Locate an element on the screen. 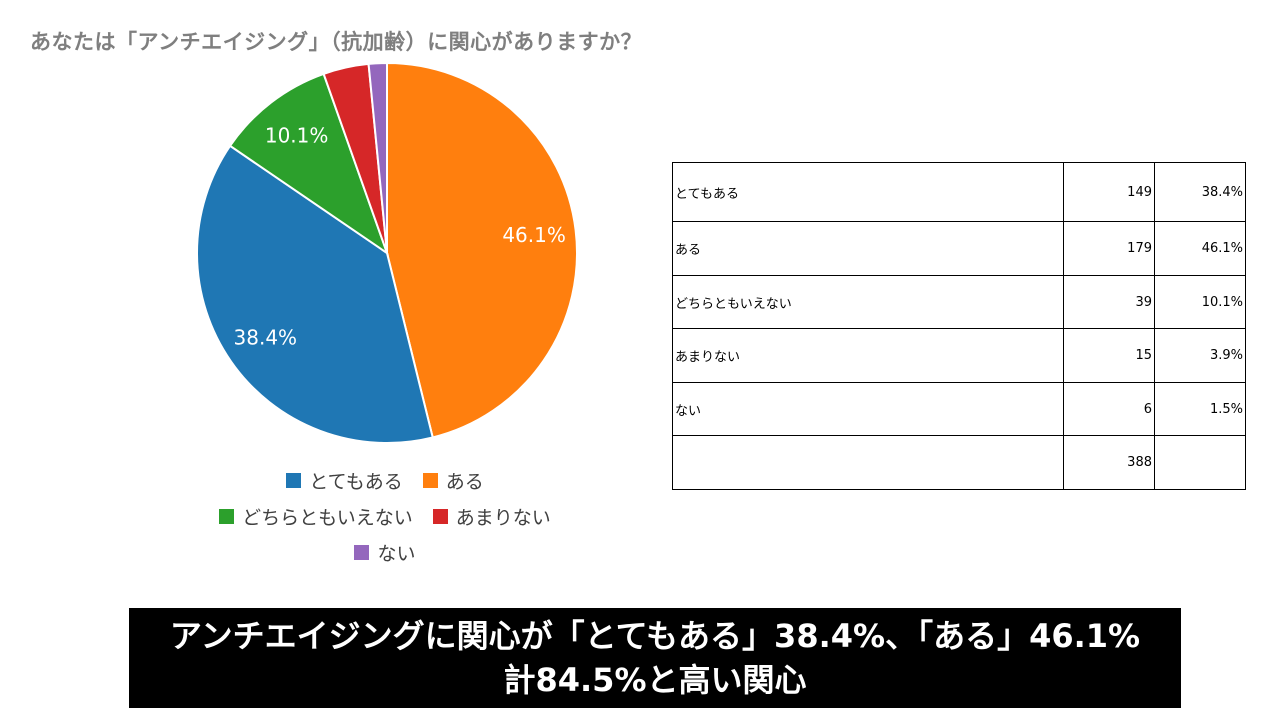 The height and width of the screenshot is (720, 1280). summary-line-2: 計84.5%と高い関心 is located at coordinates (655, 680).